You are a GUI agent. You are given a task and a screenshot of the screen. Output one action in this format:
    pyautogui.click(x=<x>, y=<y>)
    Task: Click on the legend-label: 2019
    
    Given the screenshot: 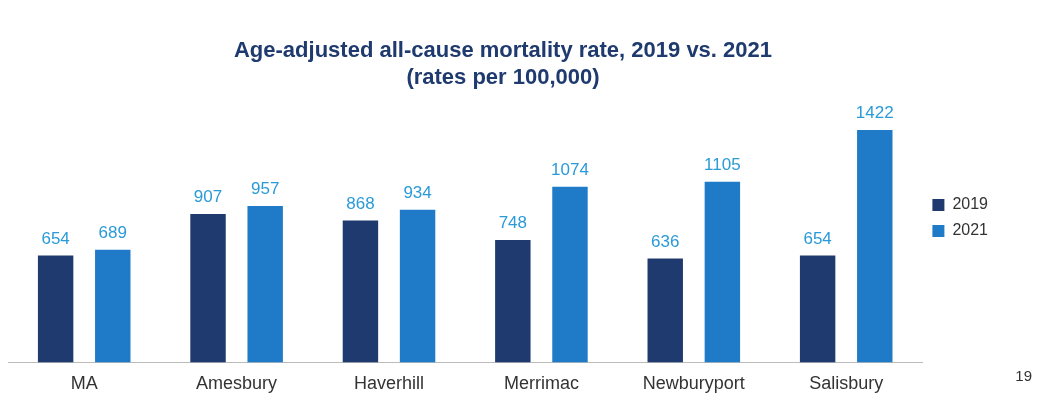 What is the action you would take?
    pyautogui.click(x=970, y=204)
    